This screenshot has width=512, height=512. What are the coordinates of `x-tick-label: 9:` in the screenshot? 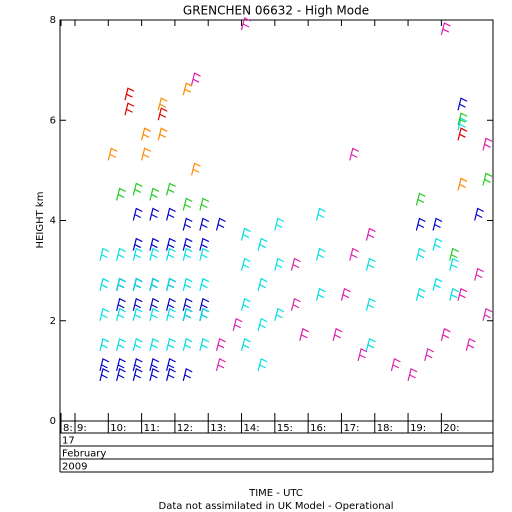 It's located at (82, 428).